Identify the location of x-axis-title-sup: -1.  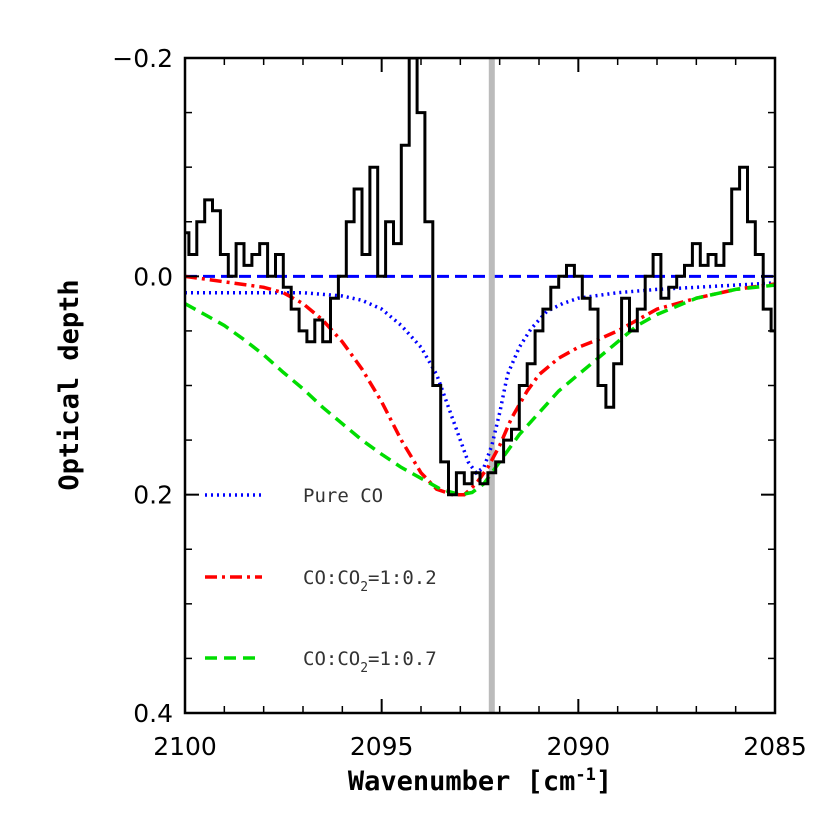
(585, 775).